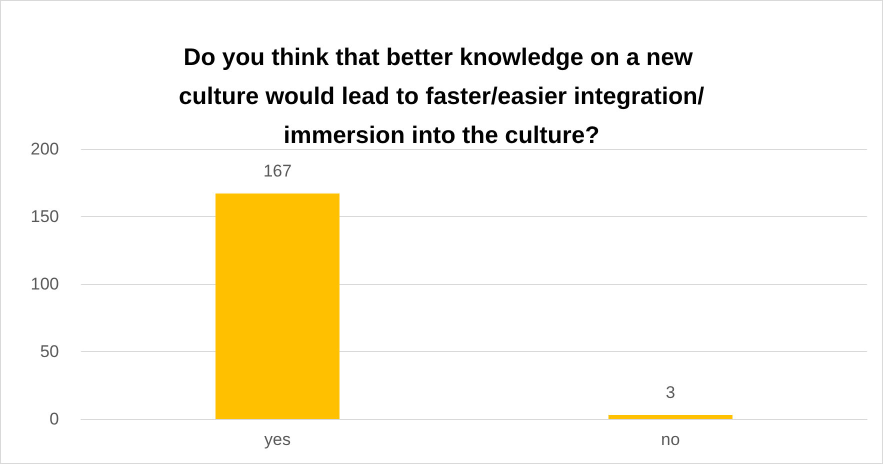 The height and width of the screenshot is (464, 883). I want to click on data-label: 3, so click(671, 392).